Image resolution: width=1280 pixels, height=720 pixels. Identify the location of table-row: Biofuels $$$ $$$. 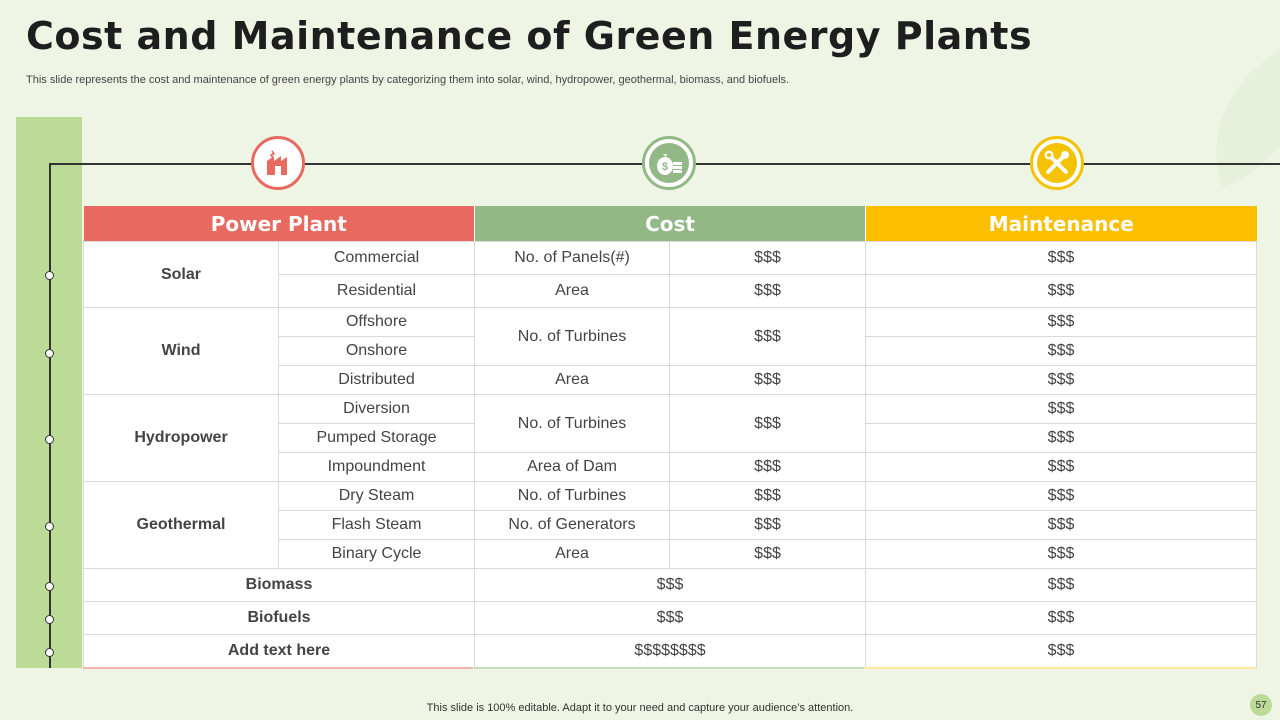
(670, 618).